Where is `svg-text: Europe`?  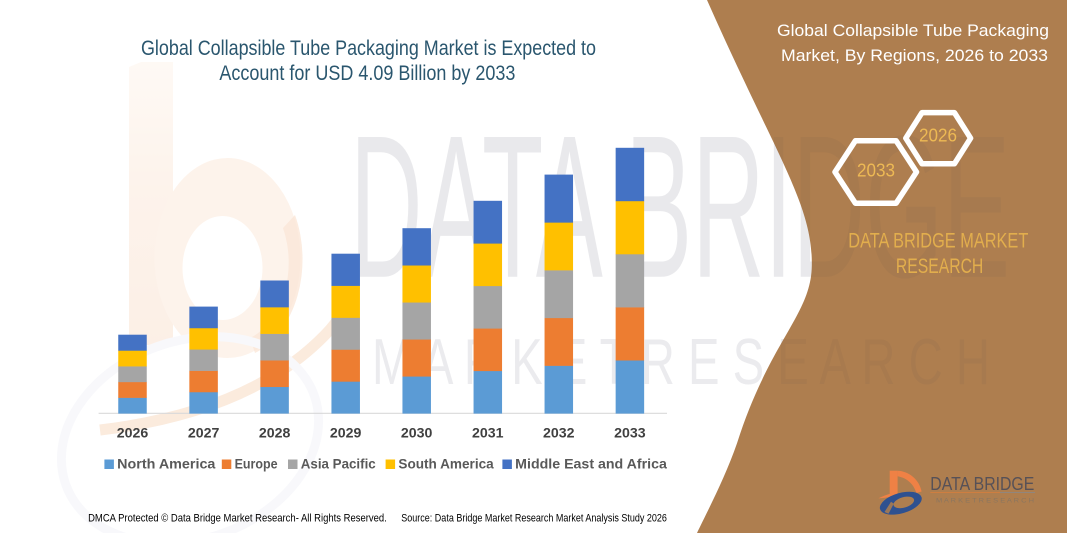 svg-text: Europe is located at coordinates (256, 464).